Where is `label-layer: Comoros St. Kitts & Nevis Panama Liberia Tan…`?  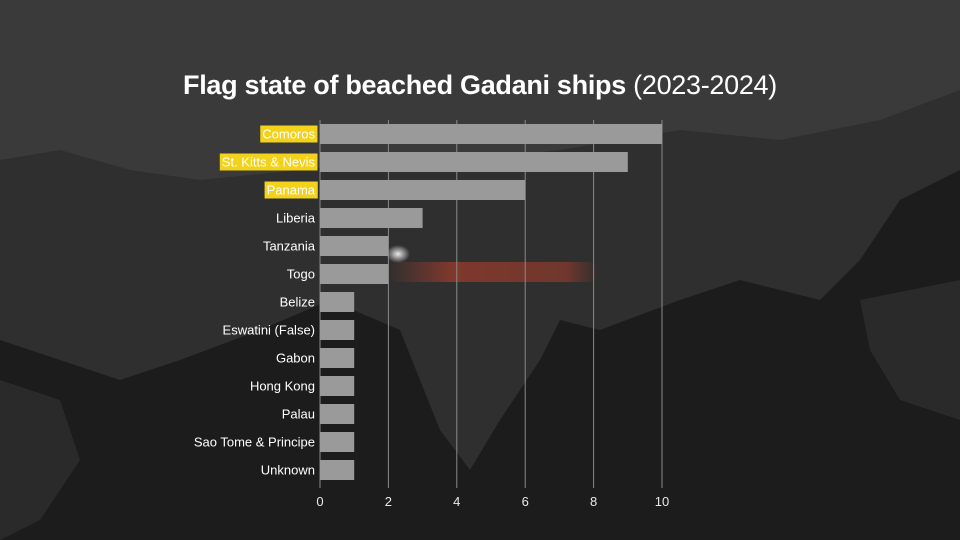
label-layer: Comoros St. Kitts & Nevis Panama Liberia Tan… is located at coordinates (256, 301).